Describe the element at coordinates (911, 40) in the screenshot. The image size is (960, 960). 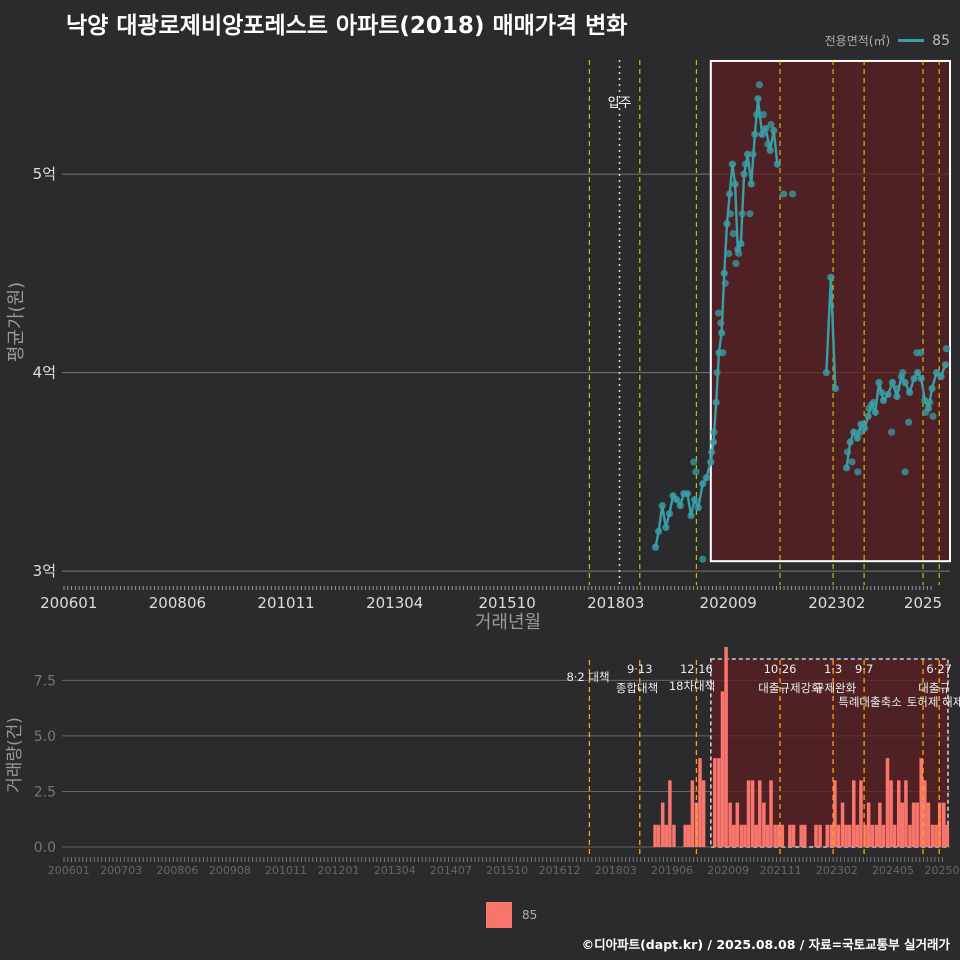
I see `legend-line-swatch` at that location.